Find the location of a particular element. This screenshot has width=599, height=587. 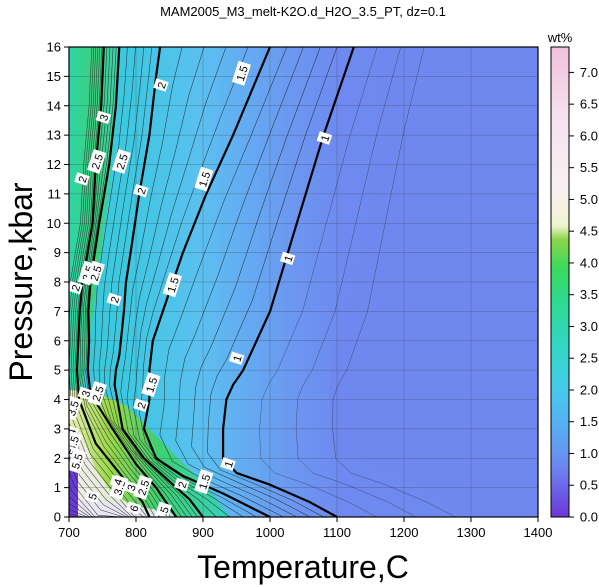

colorbar-tick-label: 4.0 is located at coordinates (589, 262).